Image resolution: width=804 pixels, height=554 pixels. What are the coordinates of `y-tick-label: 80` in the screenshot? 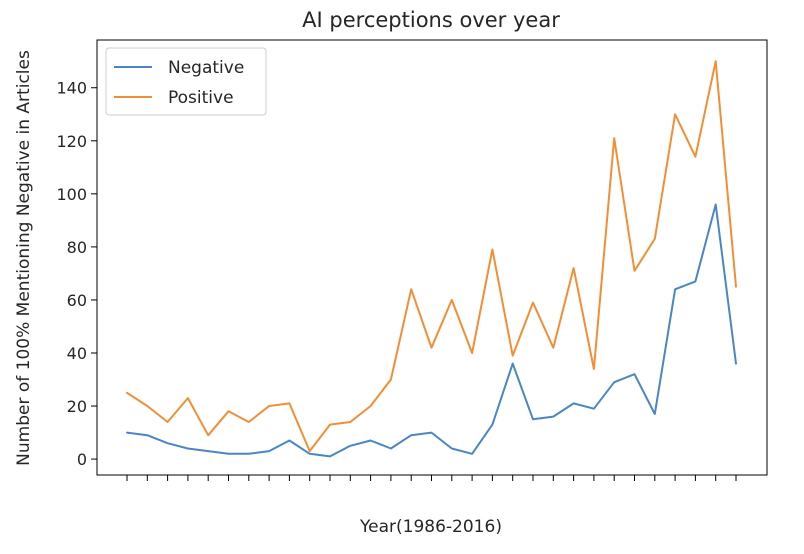 It's located at (77, 247).